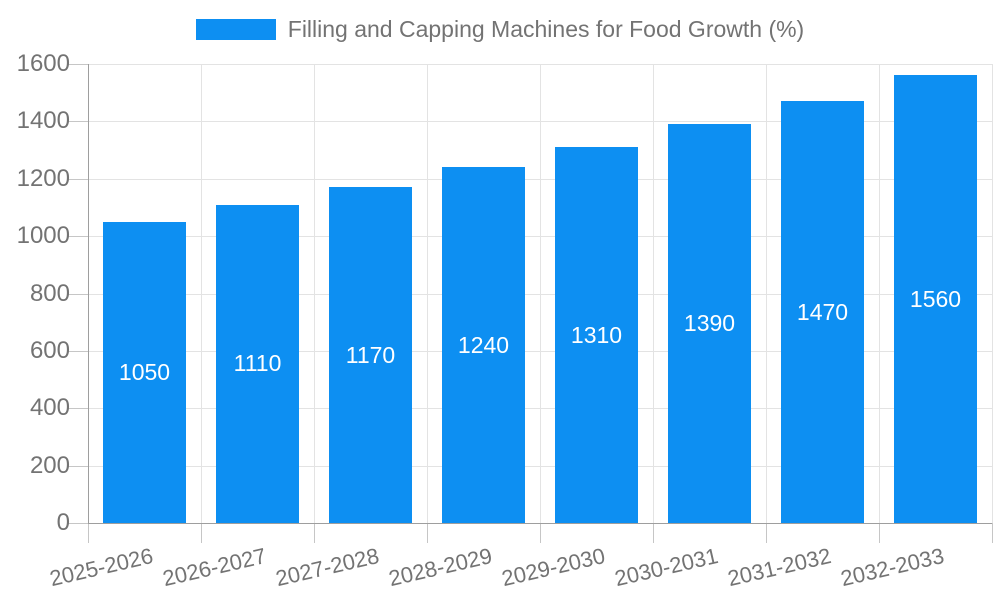 This screenshot has height=600, width=1000. What do you see at coordinates (49, 408) in the screenshot?
I see `y-axis-tick-label: 400` at bounding box center [49, 408].